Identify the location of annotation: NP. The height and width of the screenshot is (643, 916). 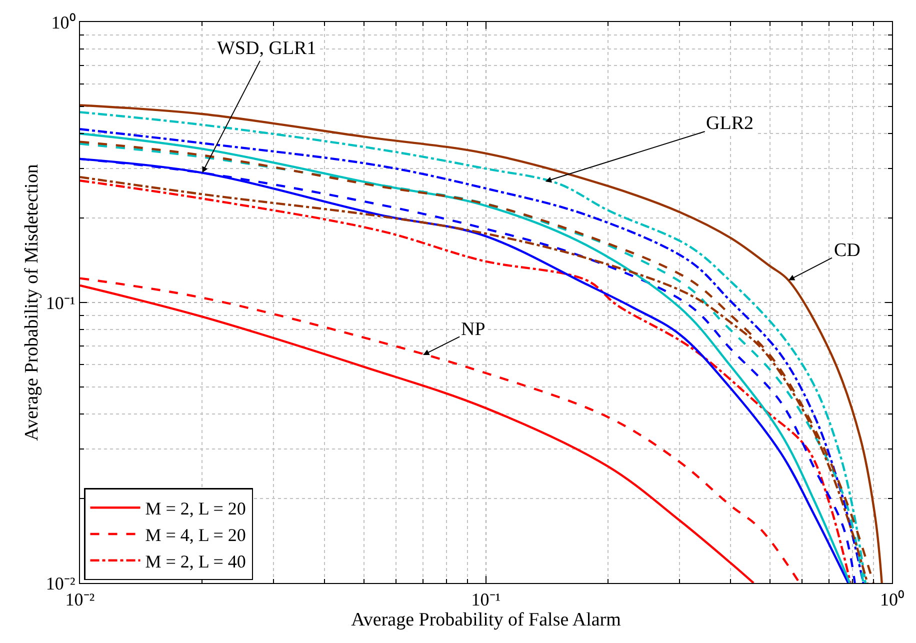
(473, 329).